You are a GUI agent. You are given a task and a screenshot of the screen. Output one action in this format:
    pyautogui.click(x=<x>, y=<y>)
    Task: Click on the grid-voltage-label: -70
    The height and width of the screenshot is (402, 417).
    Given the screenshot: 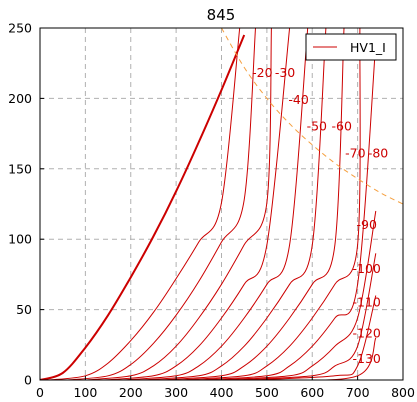 What is the action you would take?
    pyautogui.click(x=355, y=152)
    